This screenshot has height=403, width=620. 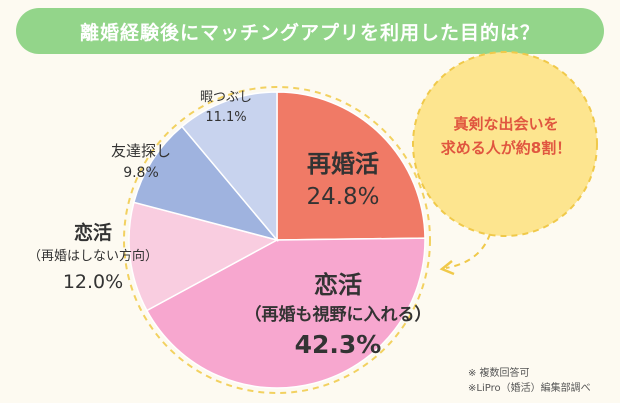 I want to click on callout-text: 真剣な出会いを 求める人が約8割！, so click(x=506, y=136).